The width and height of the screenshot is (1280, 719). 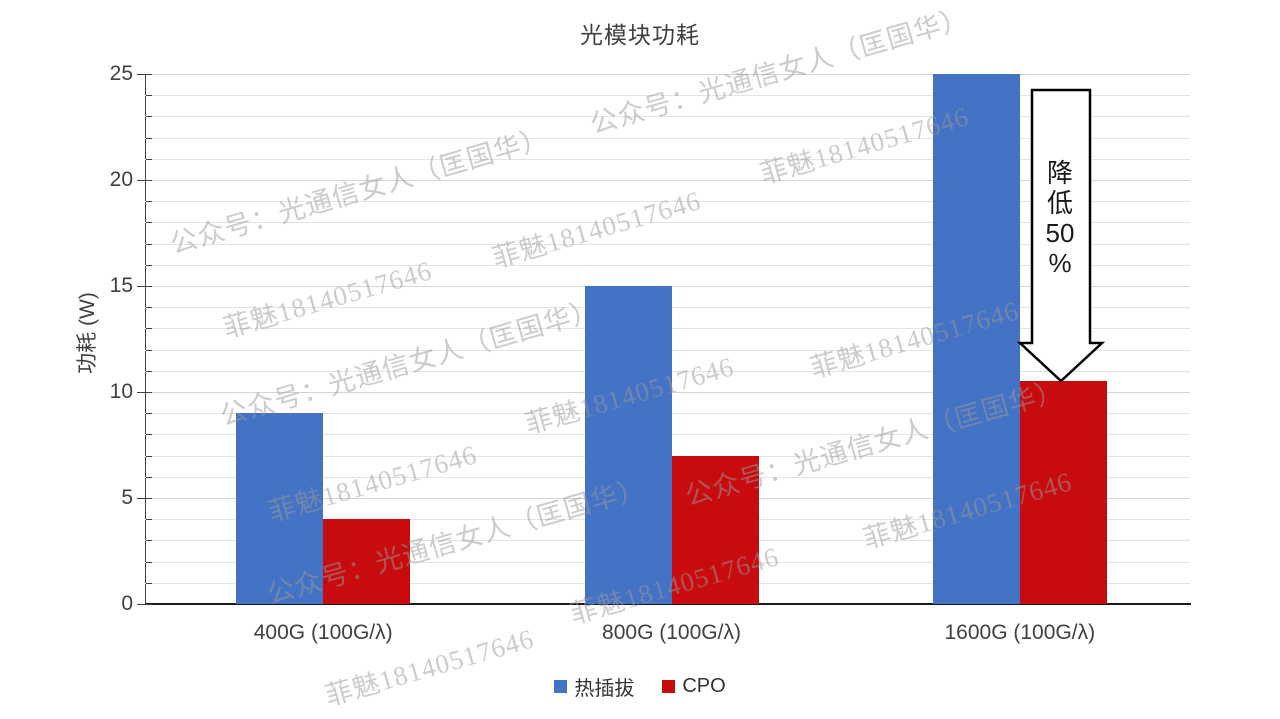 I want to click on annotation-line: 低, so click(x=1059, y=203).